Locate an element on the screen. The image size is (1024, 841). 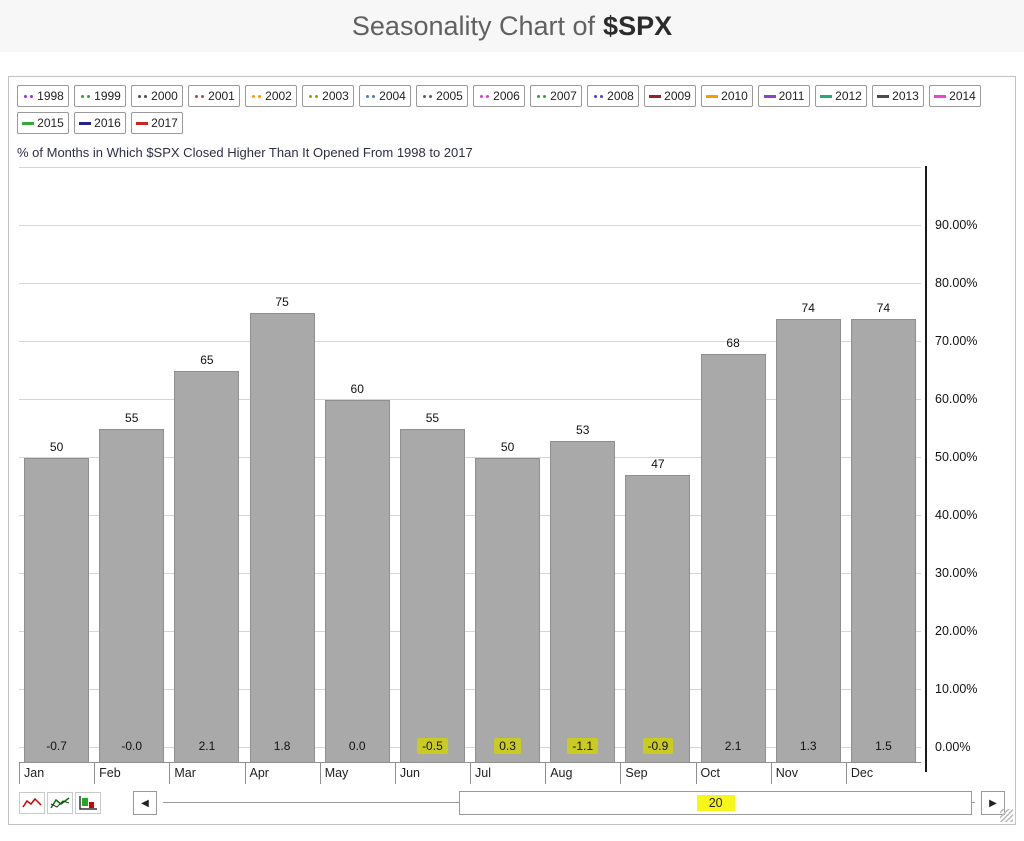
avg-change-label: 1.8 is located at coordinates (282, 746).